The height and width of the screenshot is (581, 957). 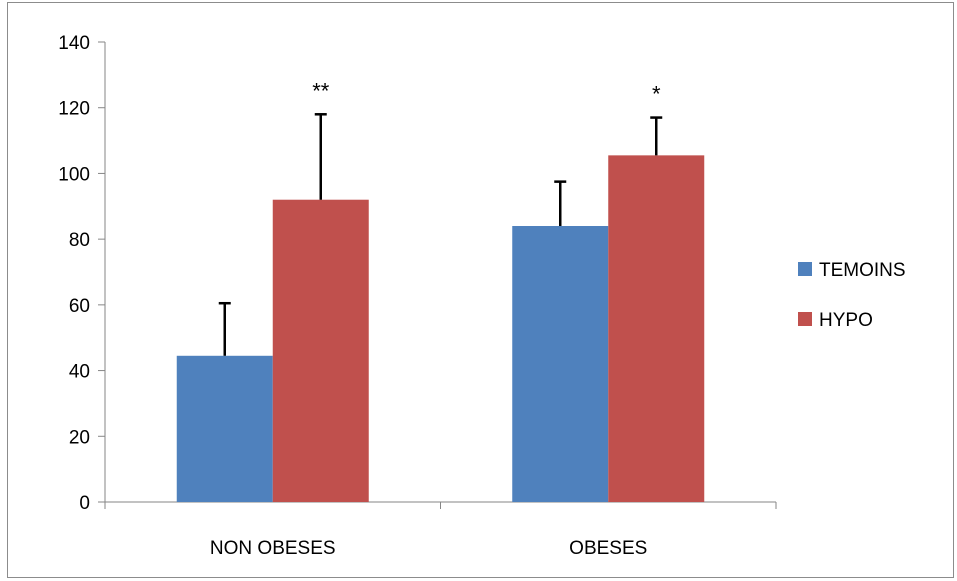 What do you see at coordinates (805, 319) in the screenshot?
I see `legend-swatch-hypo` at bounding box center [805, 319].